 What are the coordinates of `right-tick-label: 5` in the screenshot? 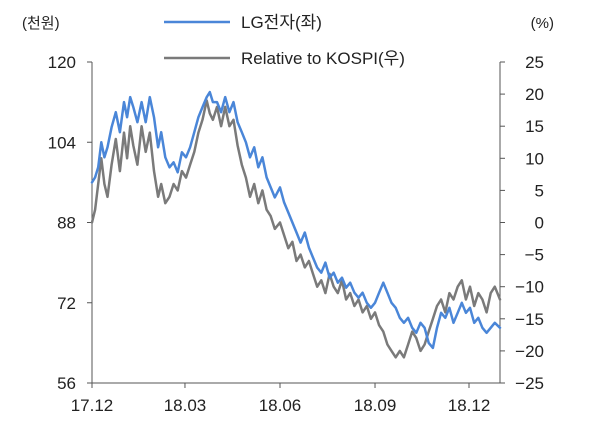 It's located at (539, 190).